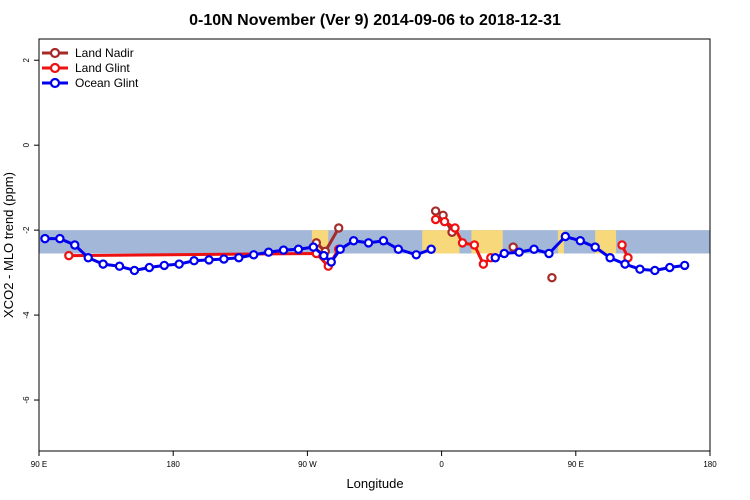 This screenshot has height=500, width=750. I want to click on y-tick-label: -4, so click(26, 315).